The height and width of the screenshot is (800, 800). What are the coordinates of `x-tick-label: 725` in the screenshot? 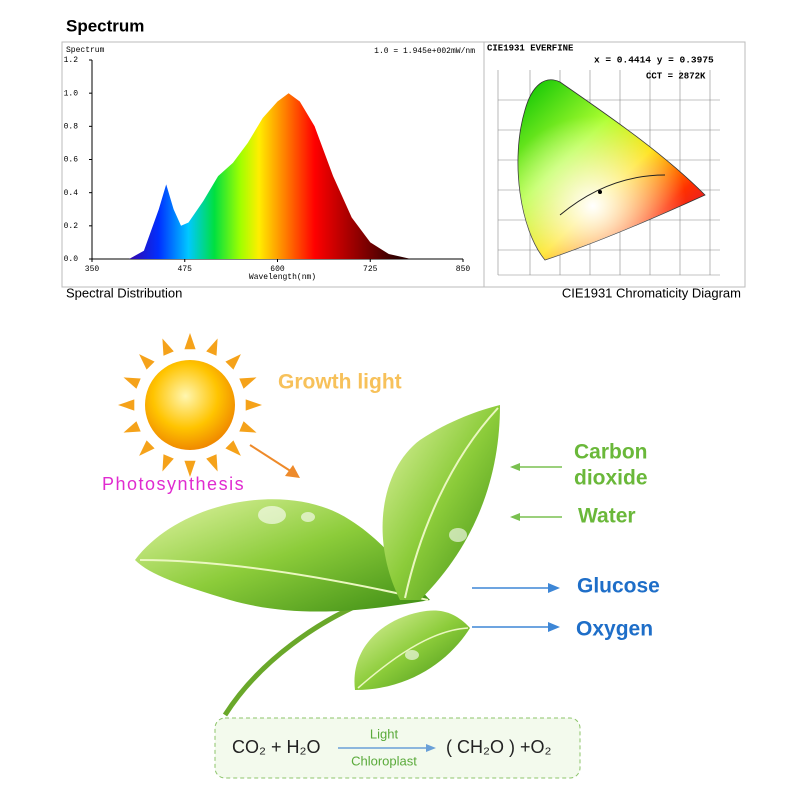 It's located at (370, 269).